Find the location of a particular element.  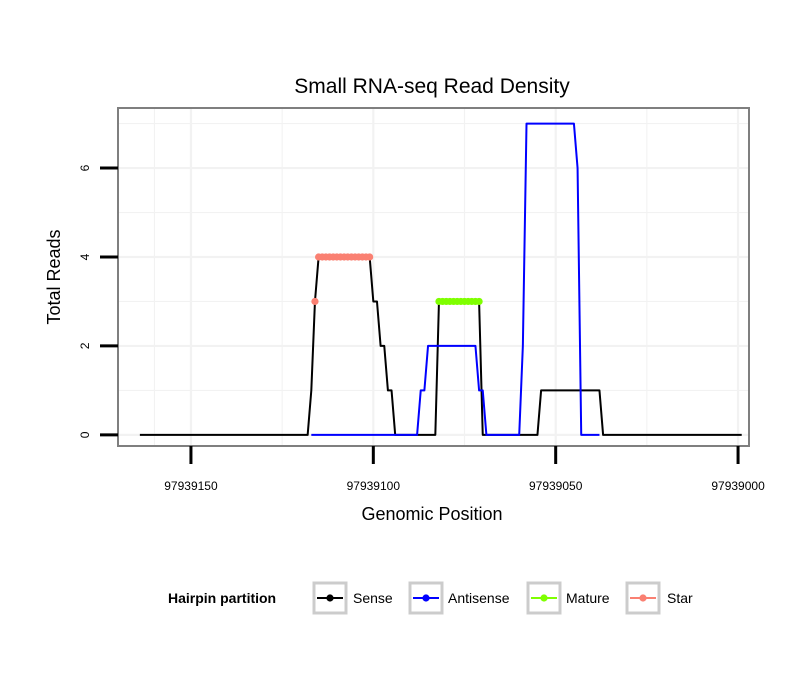

mature-point is located at coordinates (479, 301).